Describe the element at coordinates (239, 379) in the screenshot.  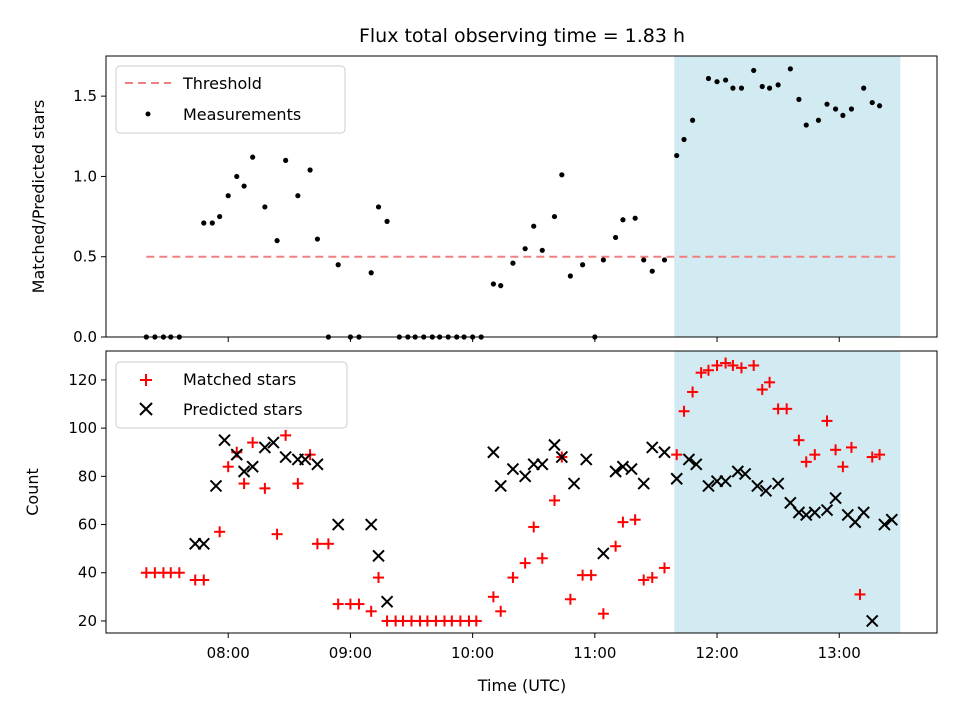
I see `legend-matched-label: Matched stars` at that location.